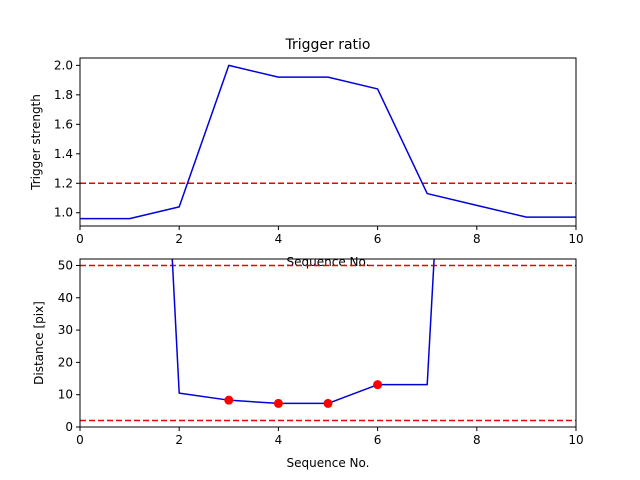  I want to click on series-group, so click(303, 332).